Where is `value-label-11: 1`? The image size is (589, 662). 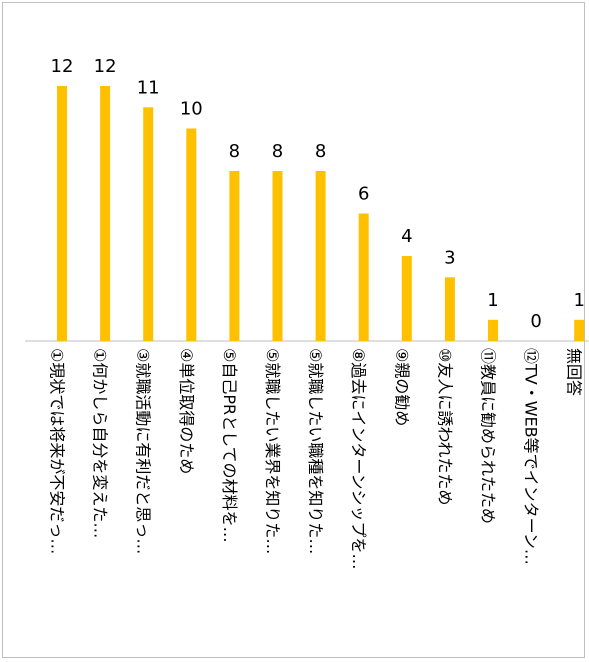 value-label-11: 1 is located at coordinates (492, 300).